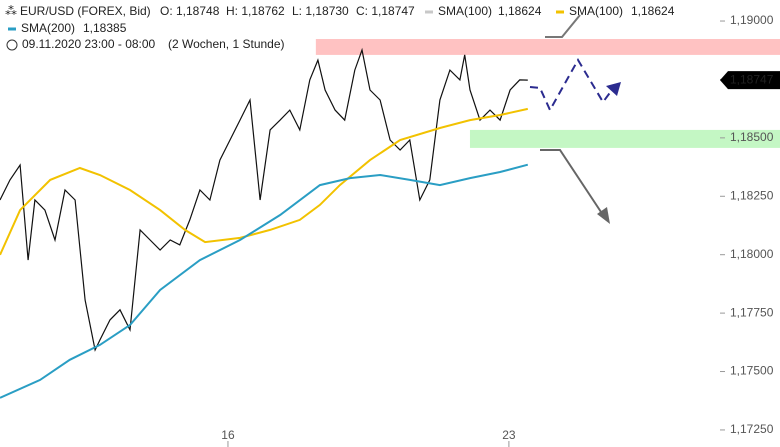 The width and height of the screenshot is (780, 447). Describe the element at coordinates (228, 435) in the screenshot. I see `x-tick-label: 16` at that location.